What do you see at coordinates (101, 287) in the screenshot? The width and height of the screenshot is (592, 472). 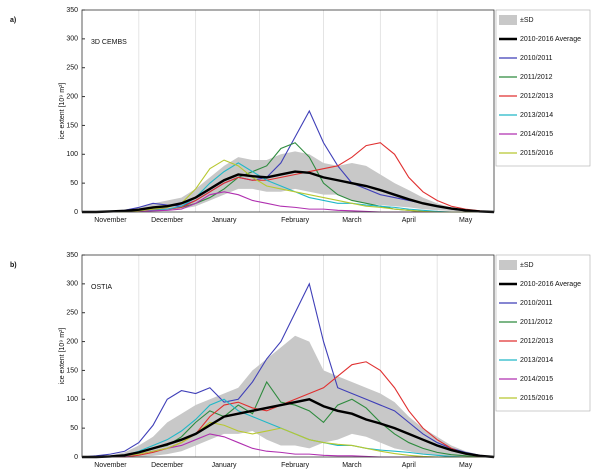 I see `chart-title: OSTIA` at bounding box center [101, 287].